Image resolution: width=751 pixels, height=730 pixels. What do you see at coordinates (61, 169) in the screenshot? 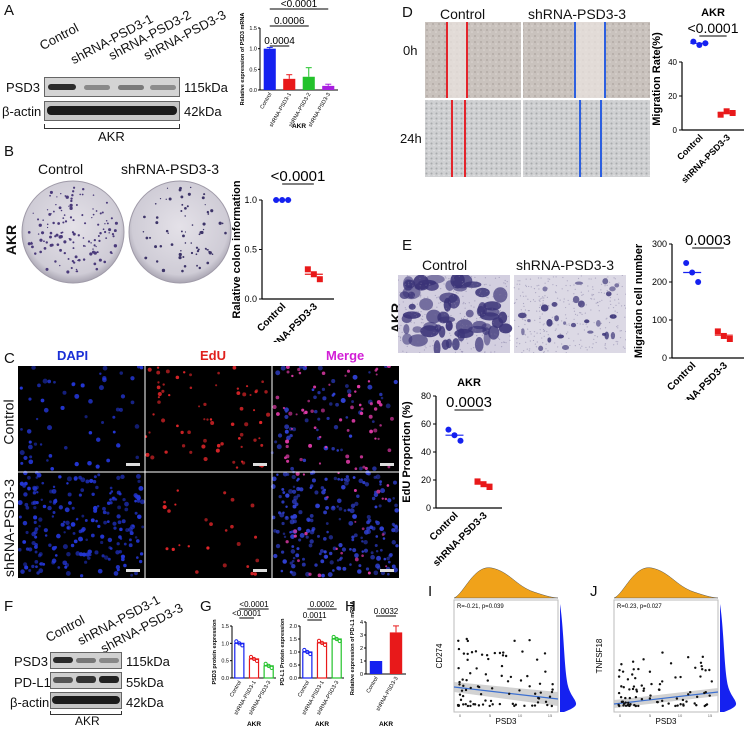
I see `column-label: Control` at bounding box center [61, 169].